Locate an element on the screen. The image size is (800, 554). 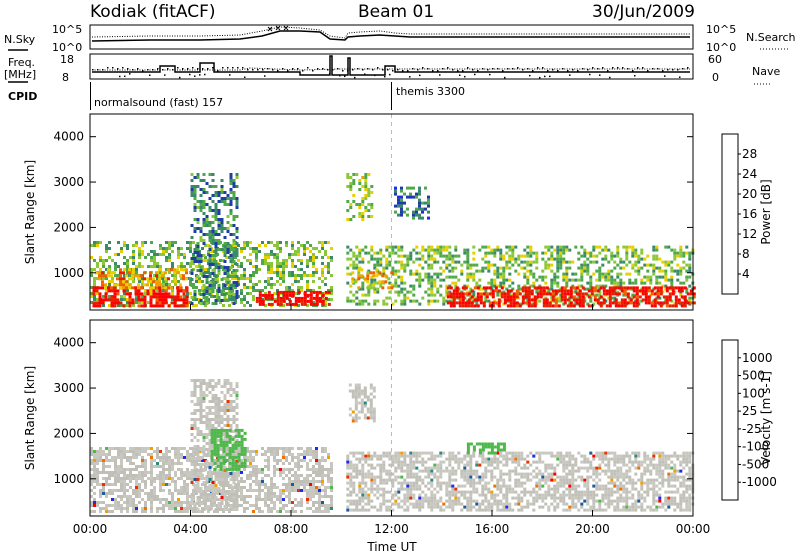
power-y-tick-label: 2000 is located at coordinates (68, 227).